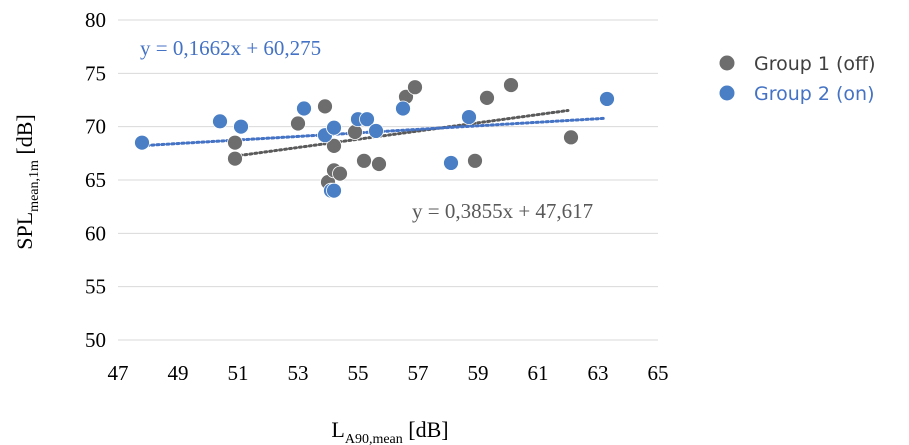 The width and height of the screenshot is (909, 445). Describe the element at coordinates (24, 231) in the screenshot. I see `y-axis-label-main: SPL` at that location.